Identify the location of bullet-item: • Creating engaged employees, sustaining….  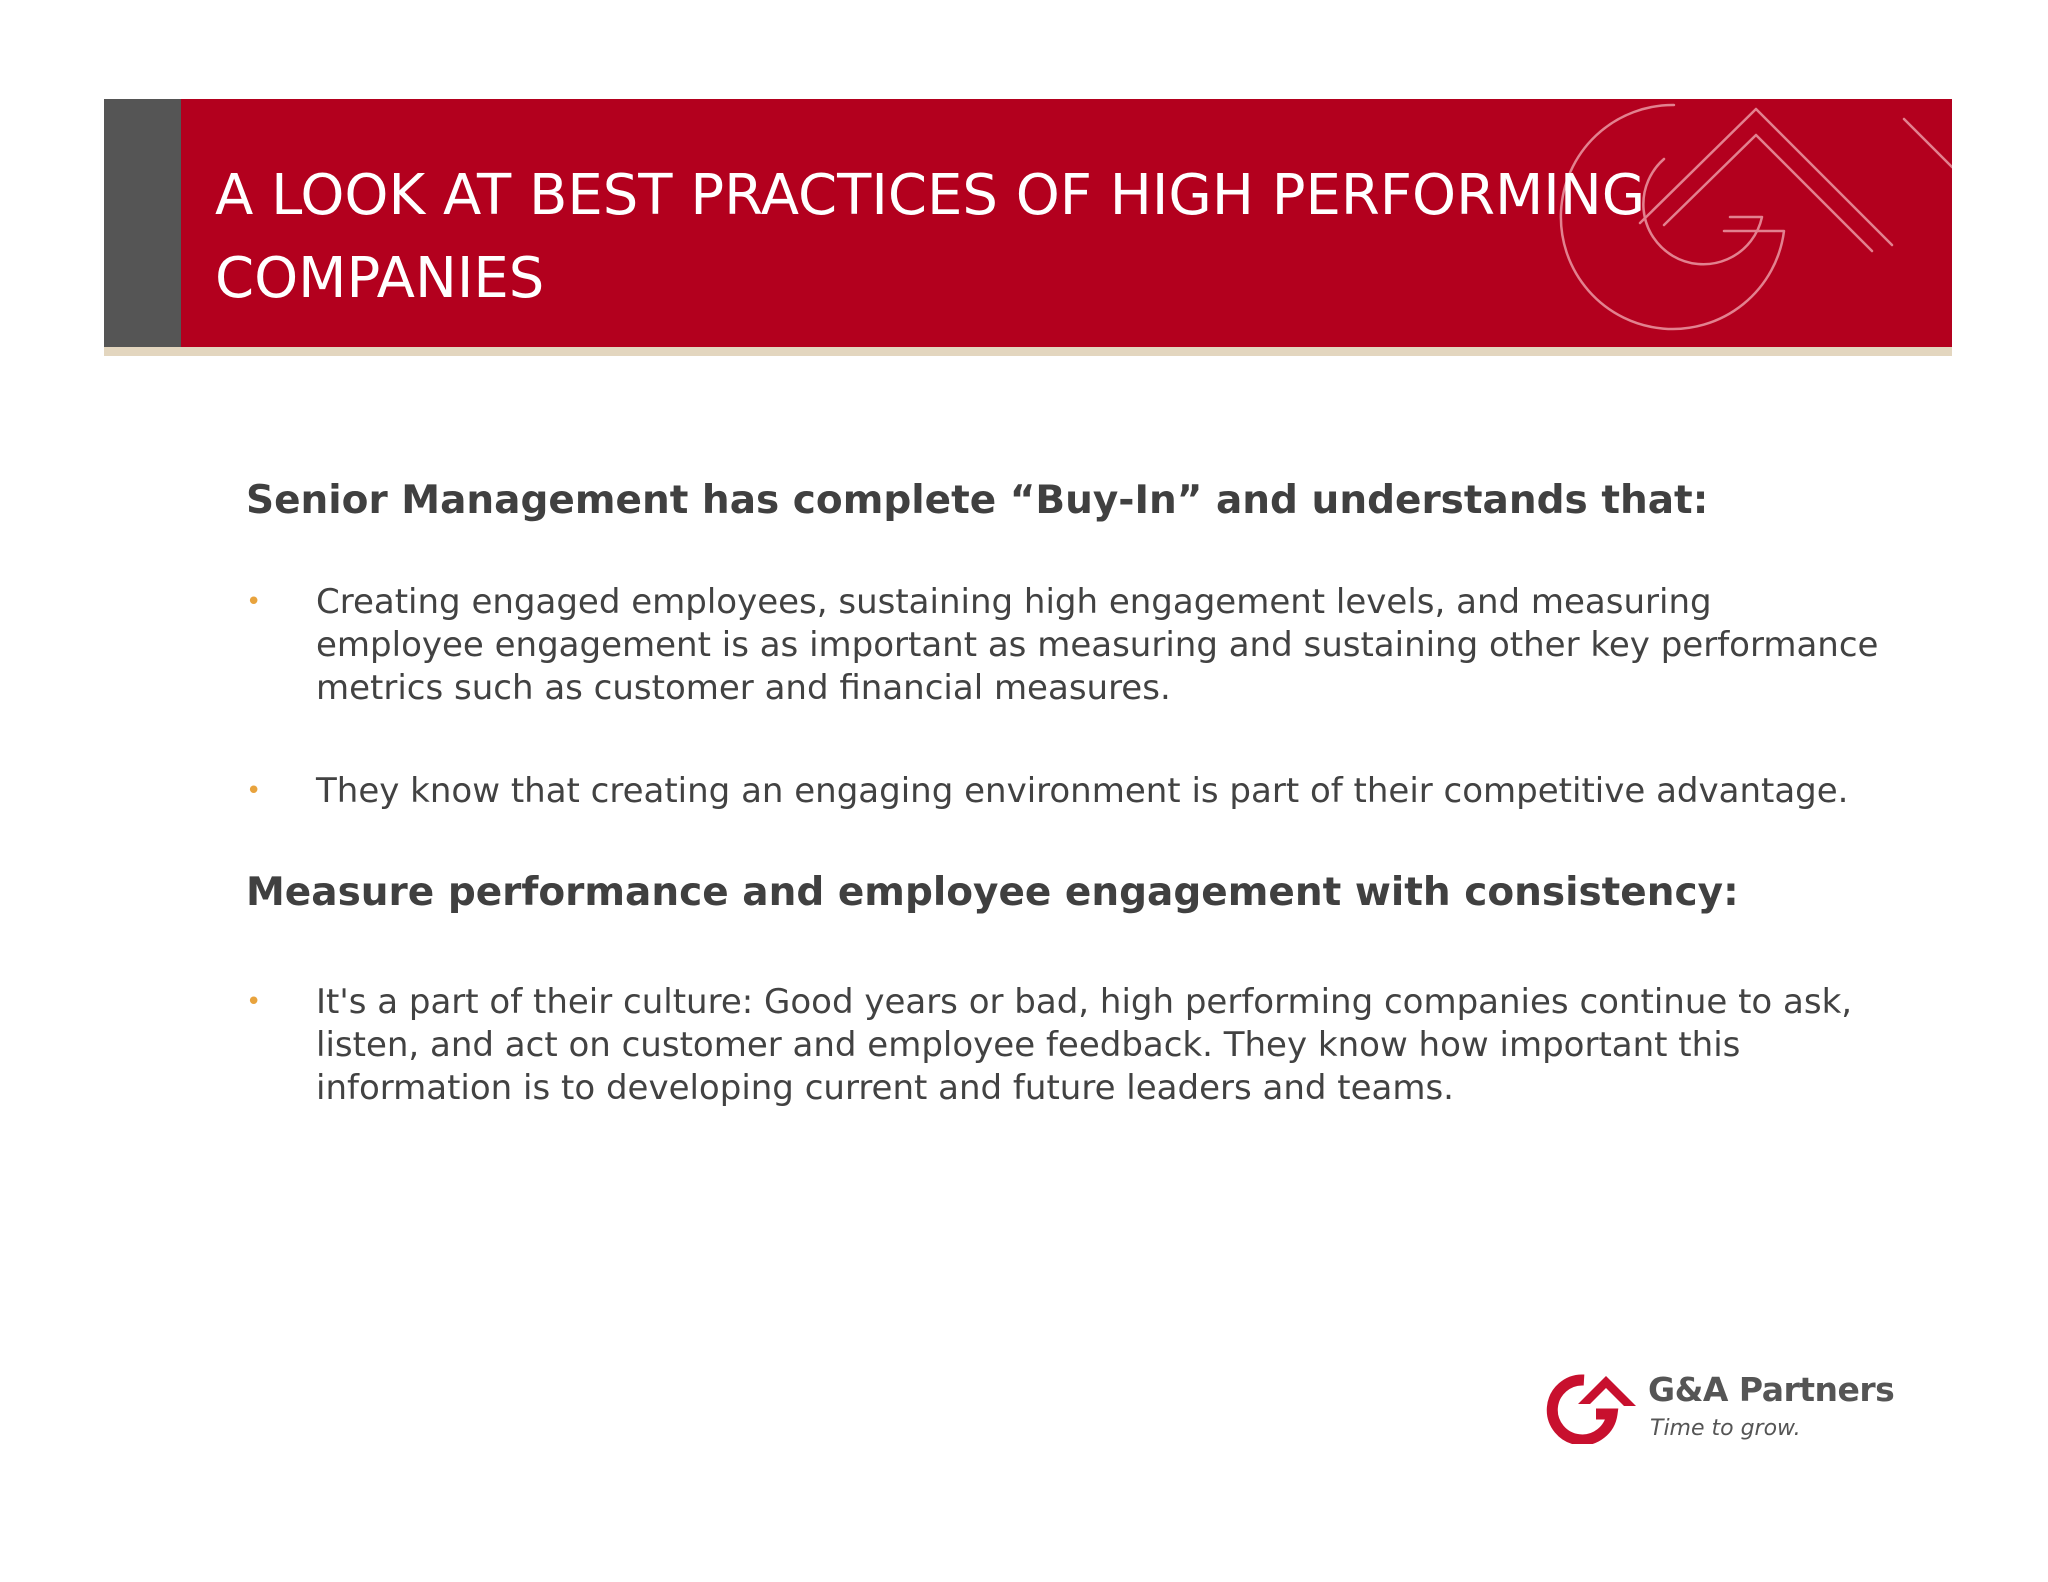
(1066, 645).